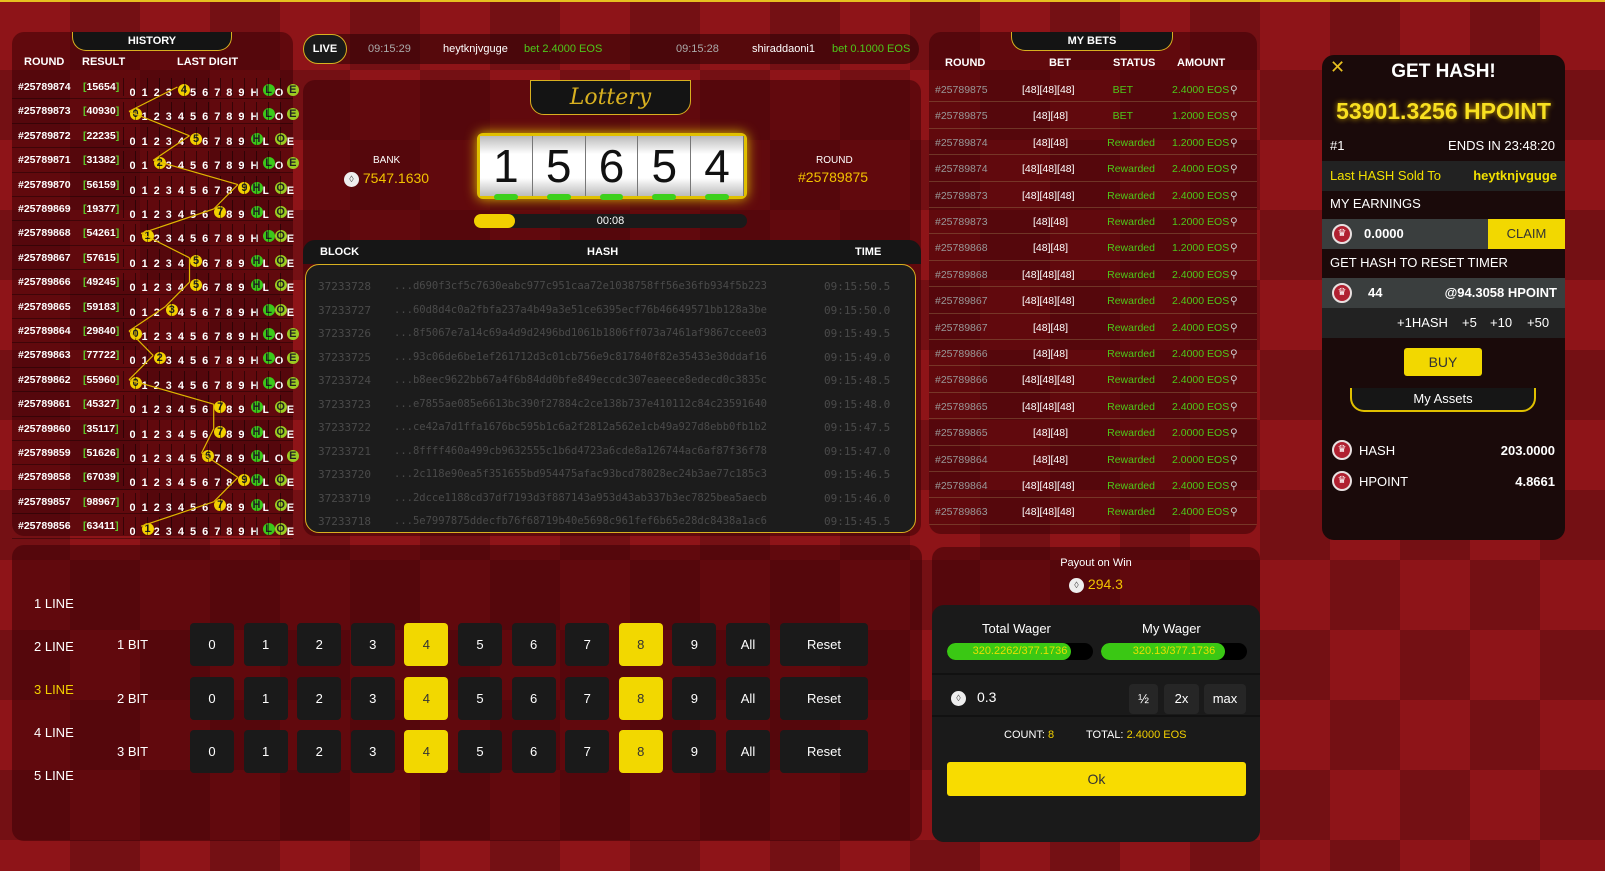  I want to click on add-5-button: +5, so click(1469, 322).